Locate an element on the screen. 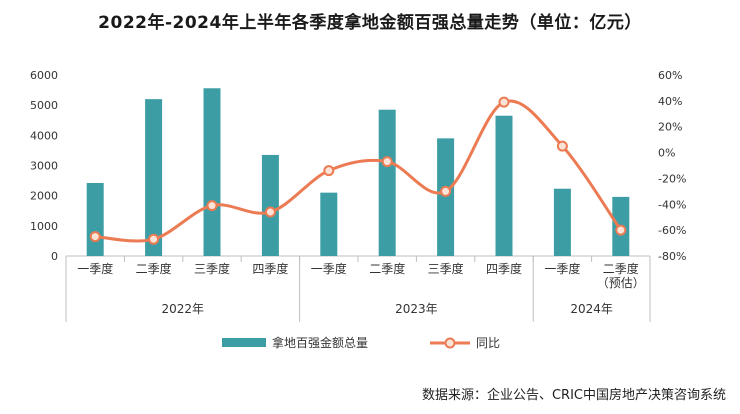 The height and width of the screenshot is (414, 740). y-left-tick-label: 4000 is located at coordinates (44, 135).